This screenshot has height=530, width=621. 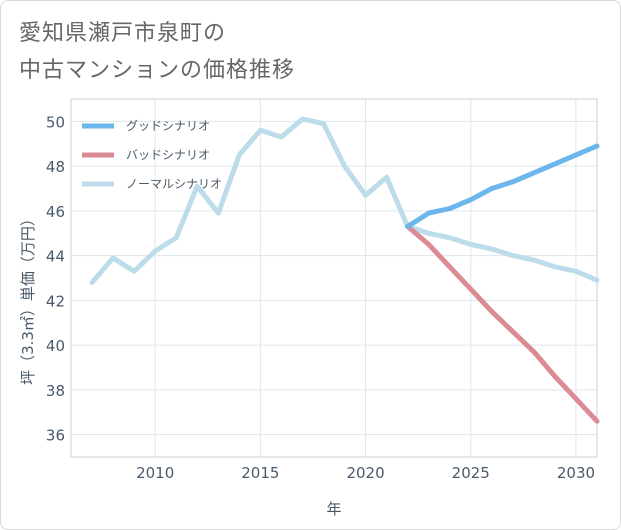 What do you see at coordinates (55, 436) in the screenshot?
I see `y-tick-label: 36` at bounding box center [55, 436].